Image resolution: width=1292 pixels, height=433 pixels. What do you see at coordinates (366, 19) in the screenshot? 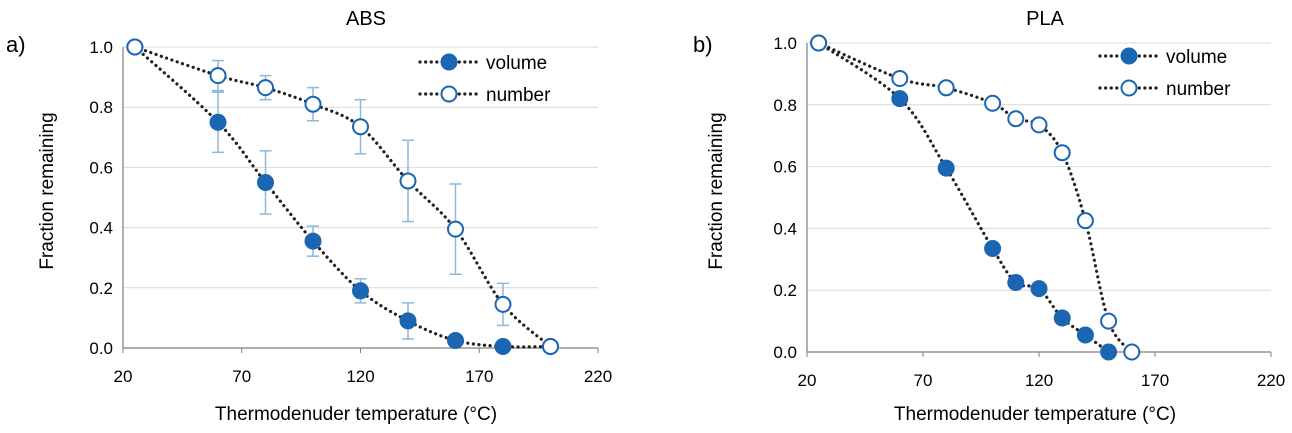
I see `chart-title: ABS` at bounding box center [366, 19].